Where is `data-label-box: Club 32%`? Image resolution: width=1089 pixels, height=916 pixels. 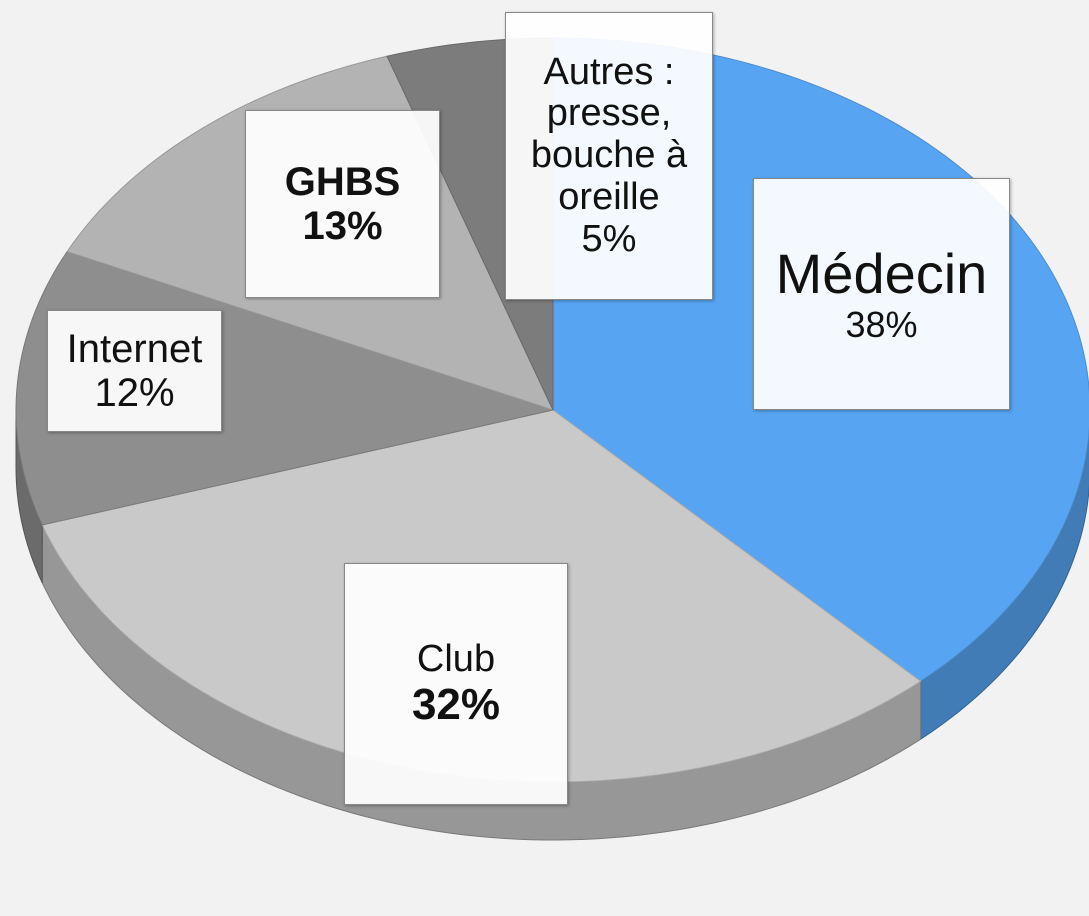 data-label-box: Club 32% is located at coordinates (456, 684).